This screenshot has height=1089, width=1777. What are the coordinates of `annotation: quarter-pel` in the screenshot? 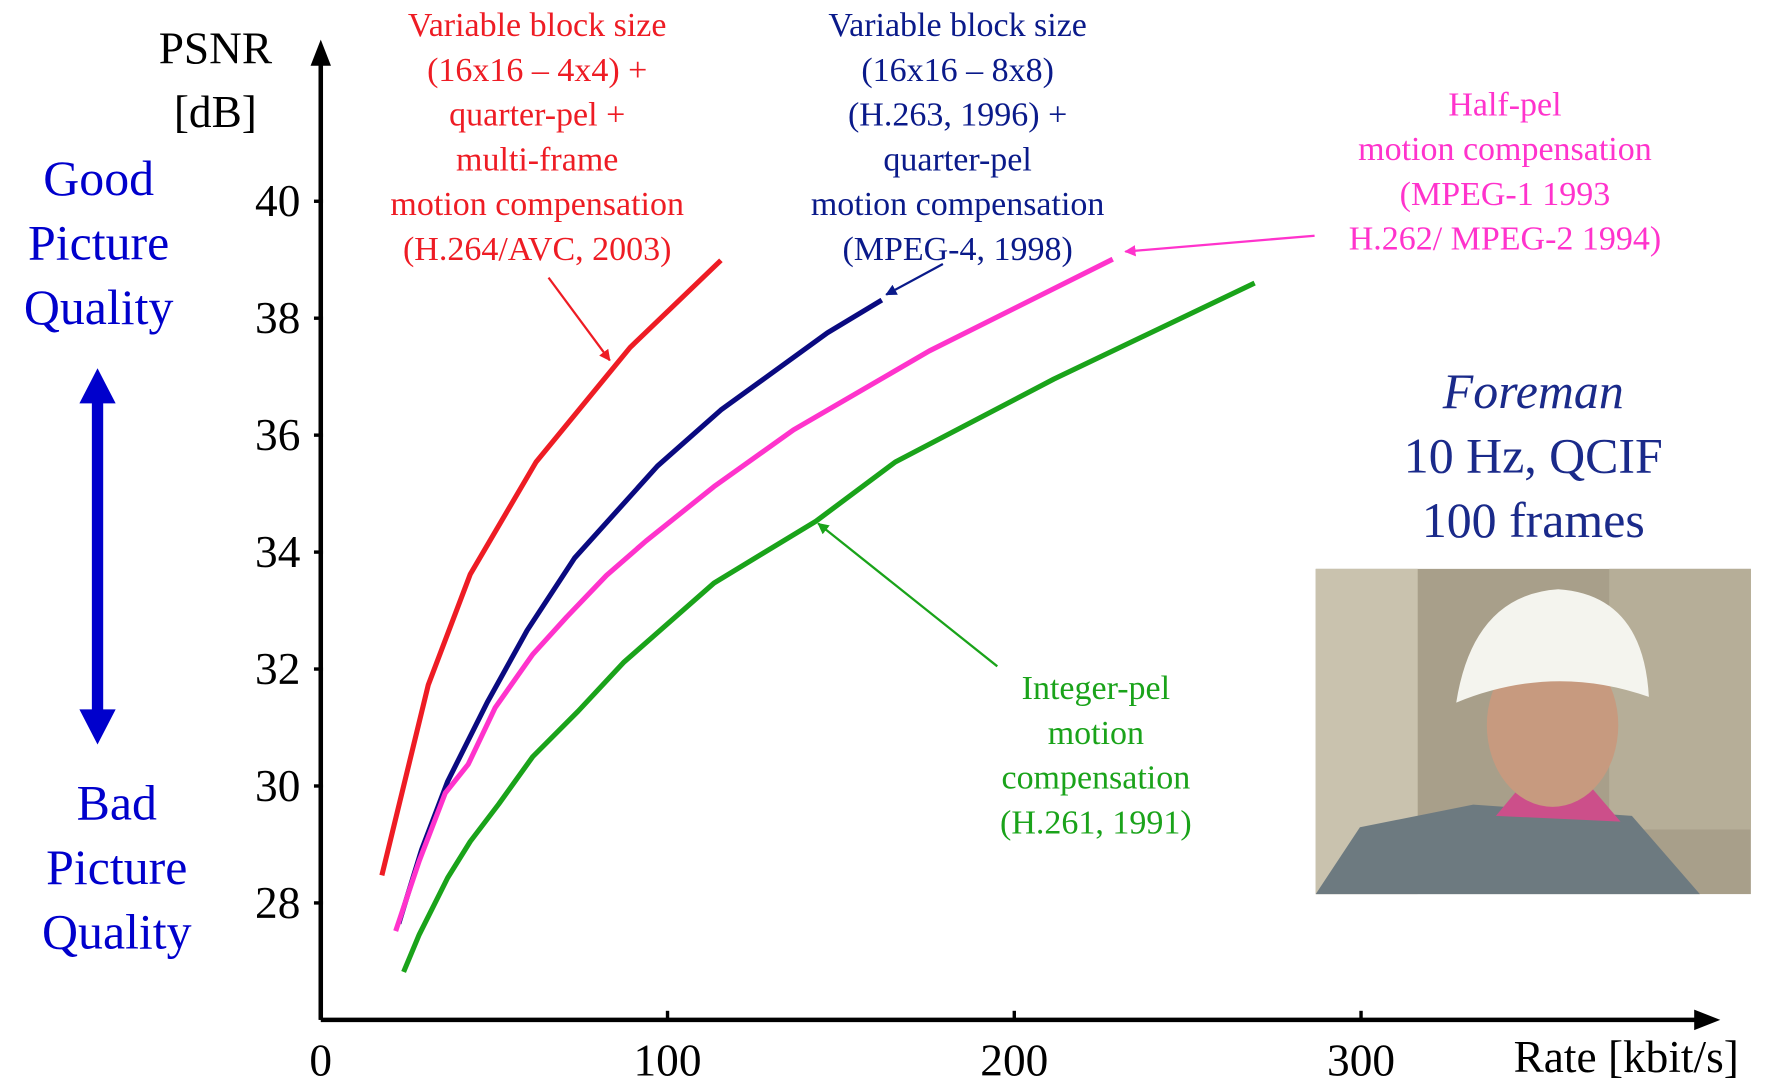 It's located at (957, 159).